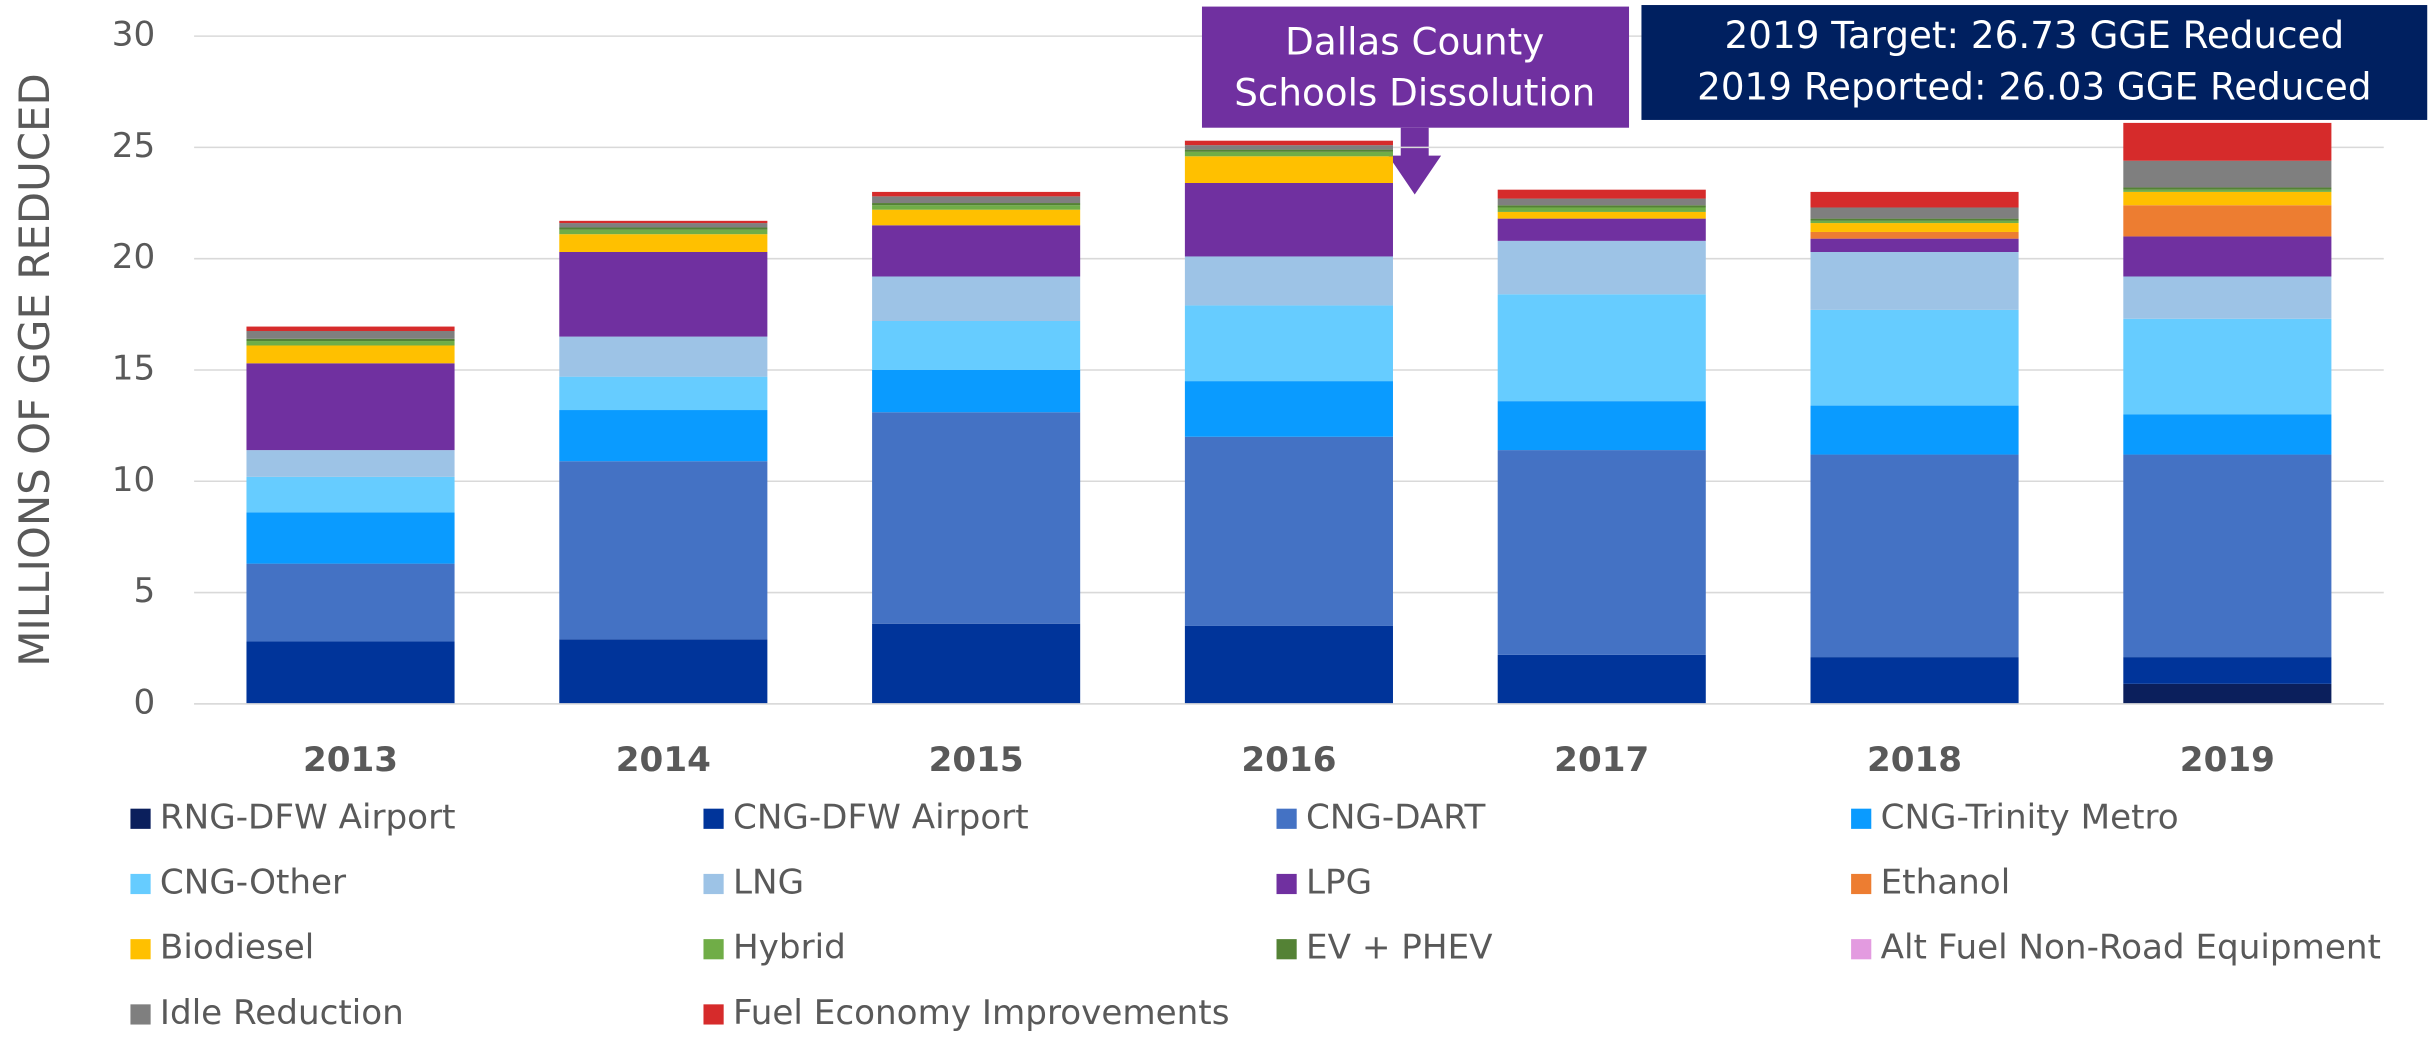  I want to click on annotation-arrow, so click(1415, 161).